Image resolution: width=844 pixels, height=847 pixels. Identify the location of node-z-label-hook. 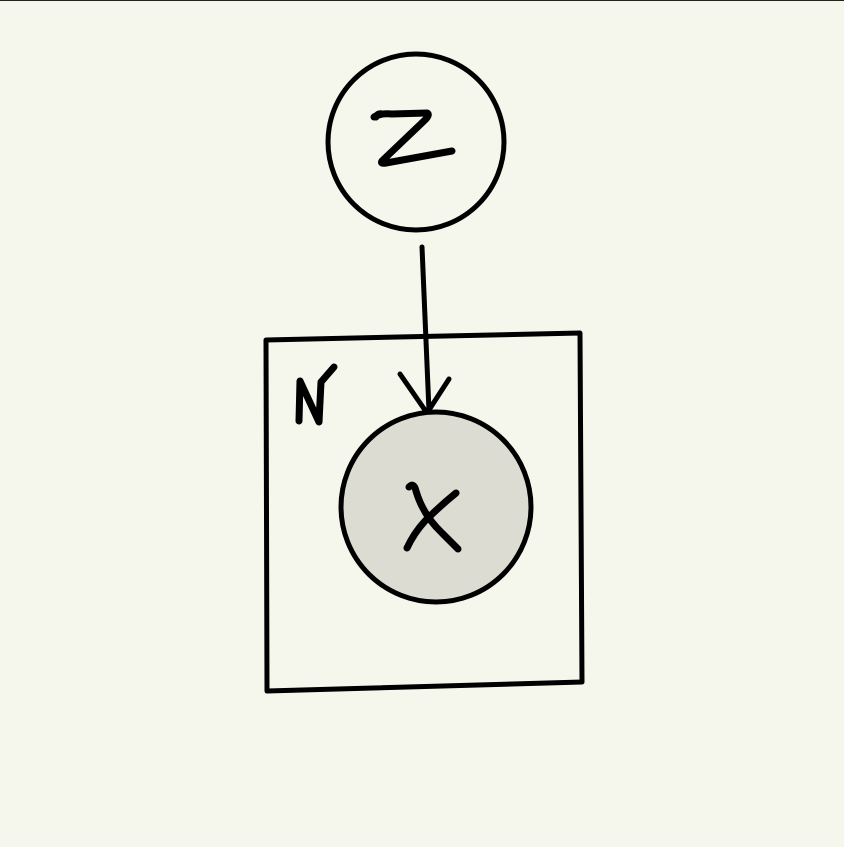
(379, 115).